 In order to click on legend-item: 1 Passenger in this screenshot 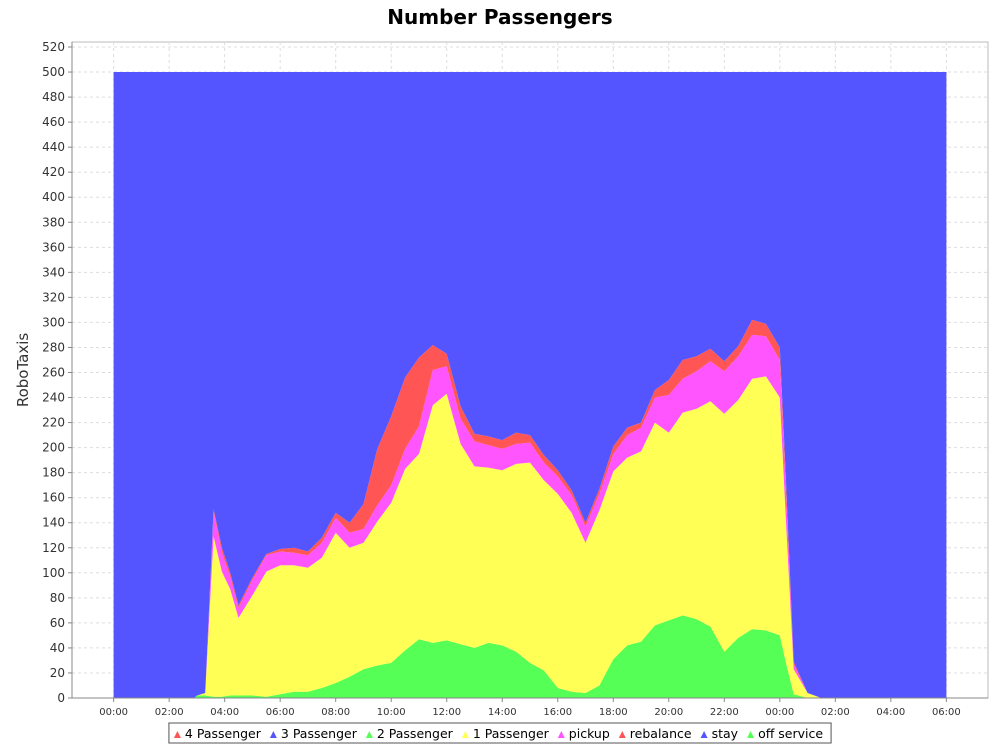, I will do `click(505, 733)`.